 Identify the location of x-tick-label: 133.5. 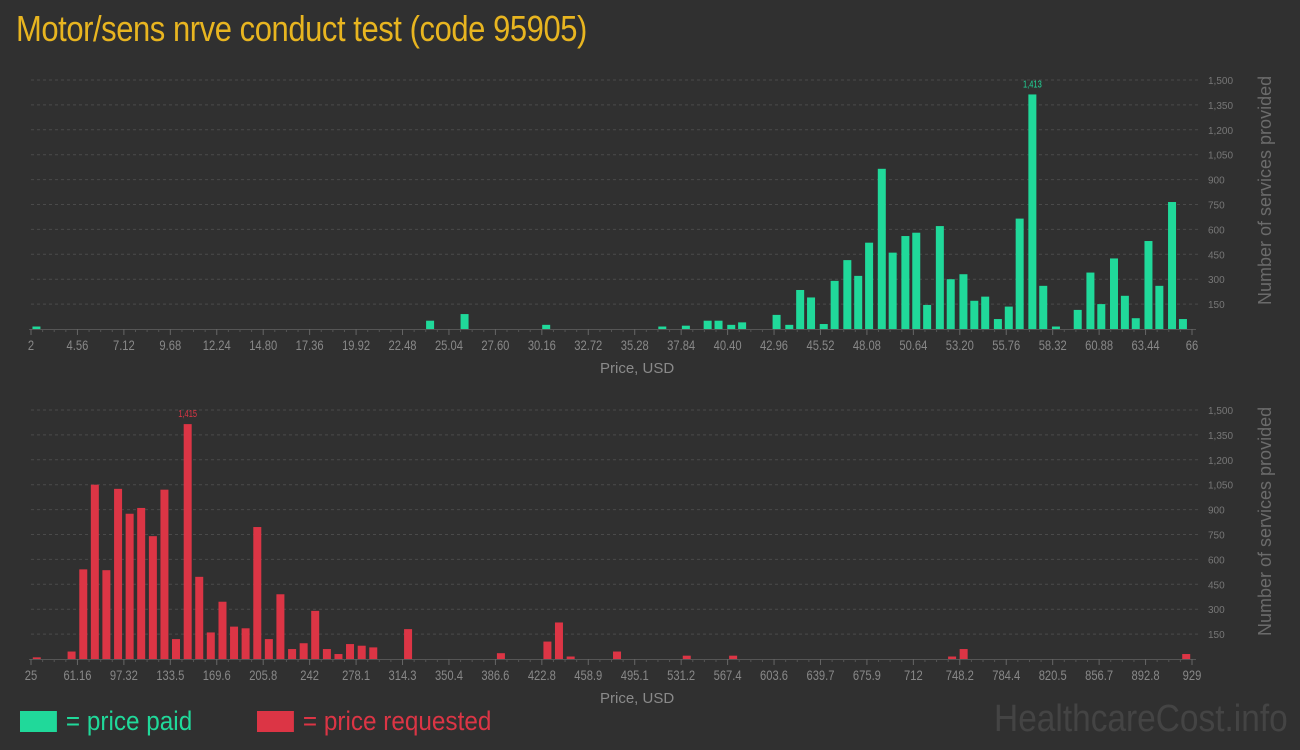
(170, 675).